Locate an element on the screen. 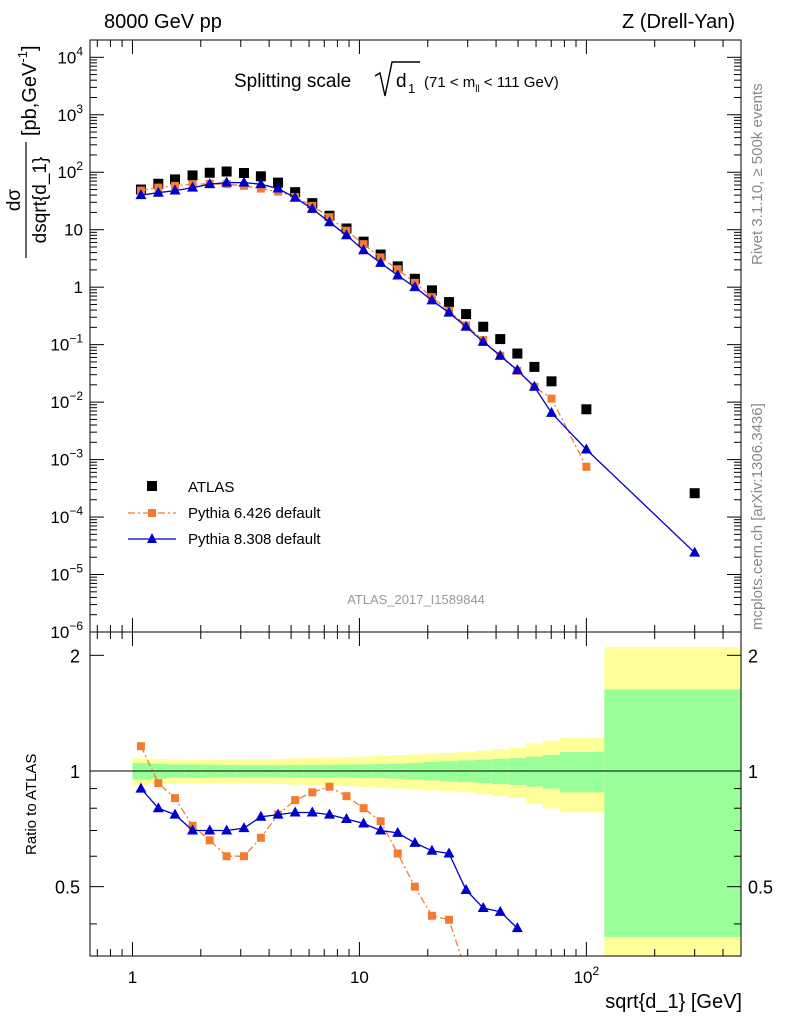  legend-entry-pythia8: Pythia 8.308 default is located at coordinates (224, 539).